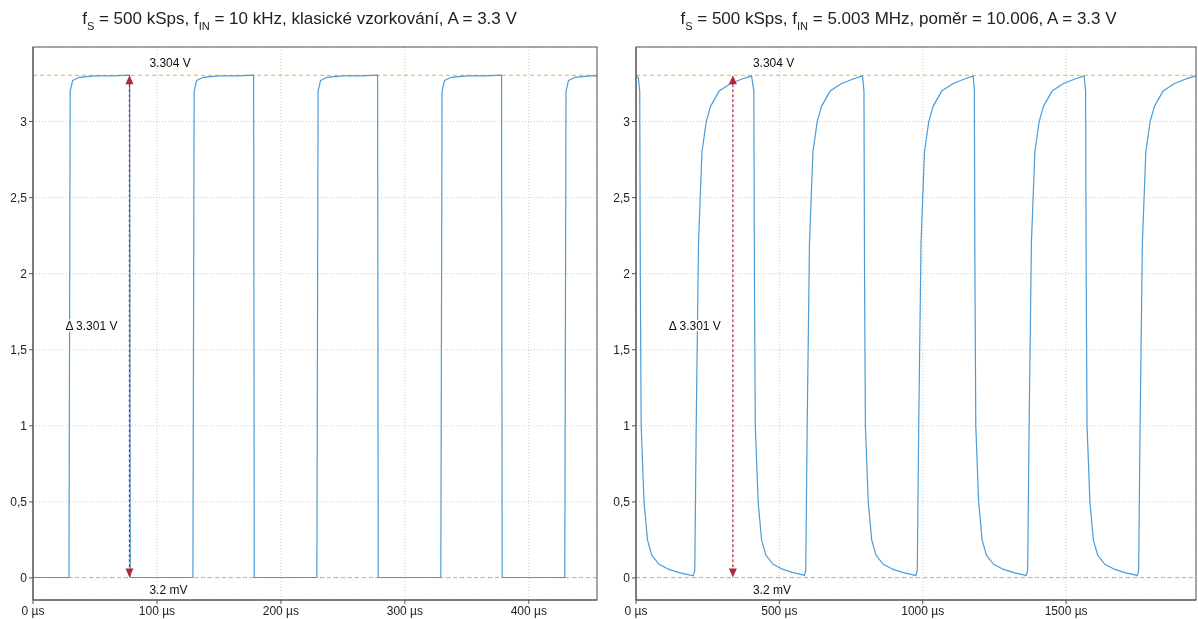 Image resolution: width=1198 pixels, height=619 pixels. I want to click on x-tick-label: 1500 µs, so click(1066, 610).